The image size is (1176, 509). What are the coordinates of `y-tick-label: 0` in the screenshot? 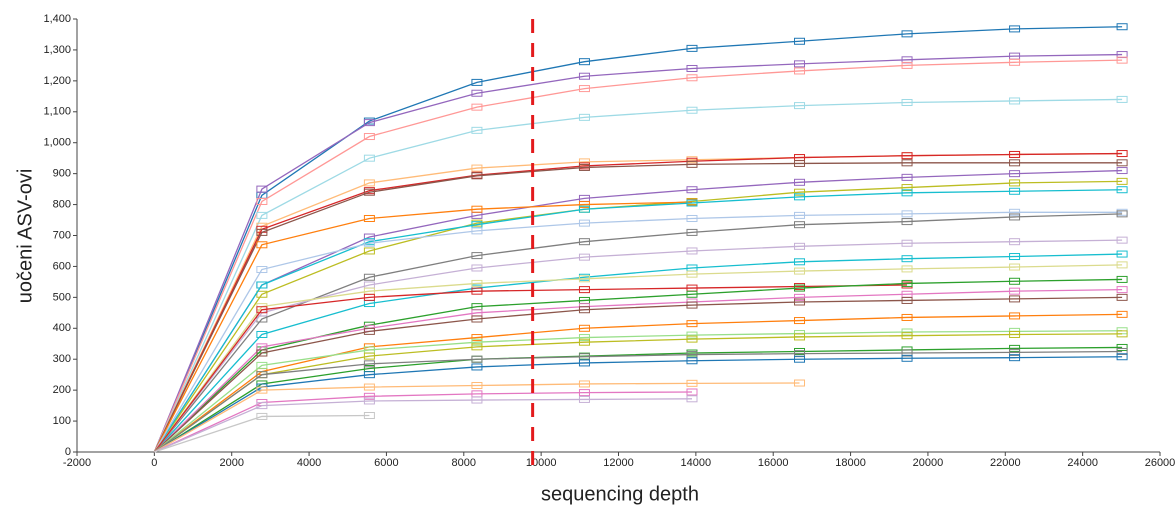 It's located at (68, 452).